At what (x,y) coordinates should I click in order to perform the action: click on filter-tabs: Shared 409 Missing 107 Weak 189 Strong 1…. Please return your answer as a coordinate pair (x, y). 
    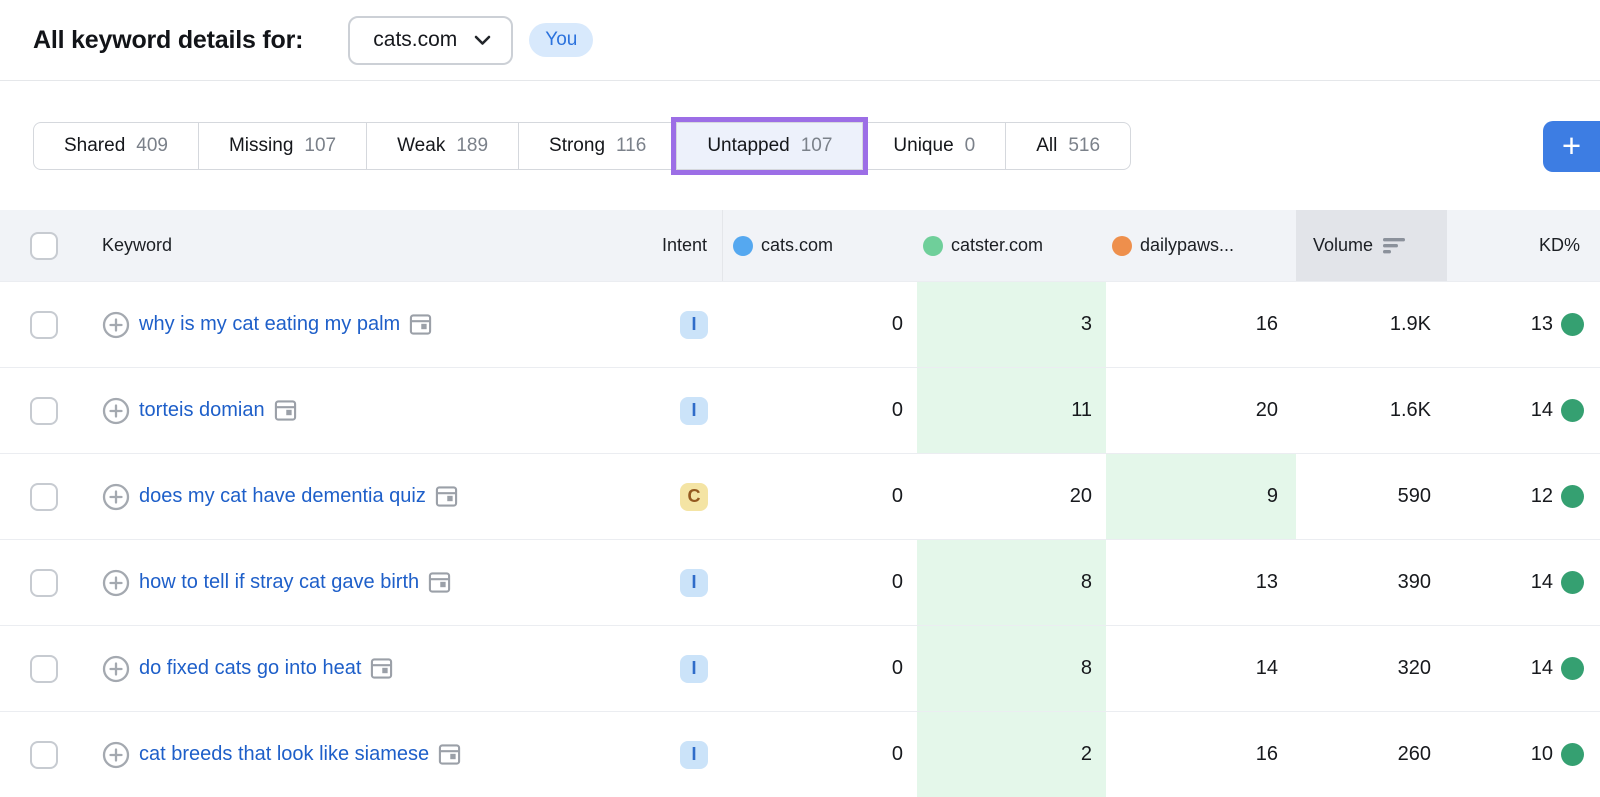
    Looking at the image, I should click on (800, 146).